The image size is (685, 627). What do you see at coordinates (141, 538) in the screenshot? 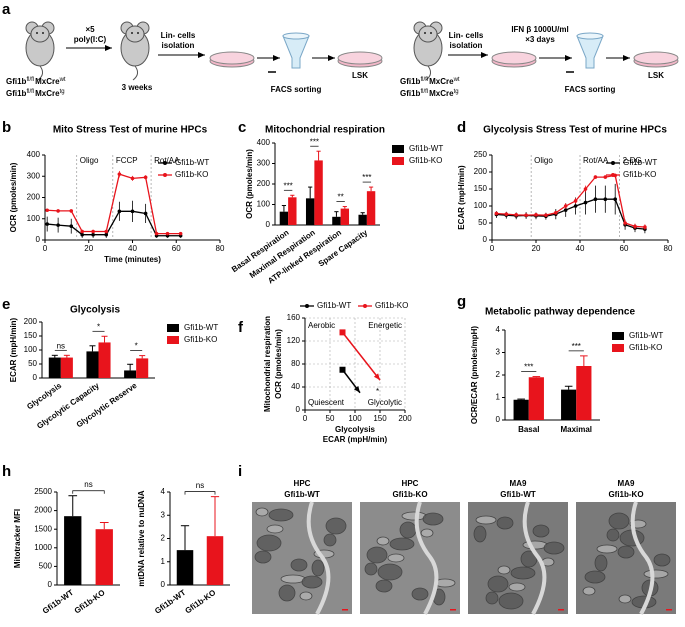
I see `y-axis-label: mtDNA relative to nuDNA` at bounding box center [141, 538].